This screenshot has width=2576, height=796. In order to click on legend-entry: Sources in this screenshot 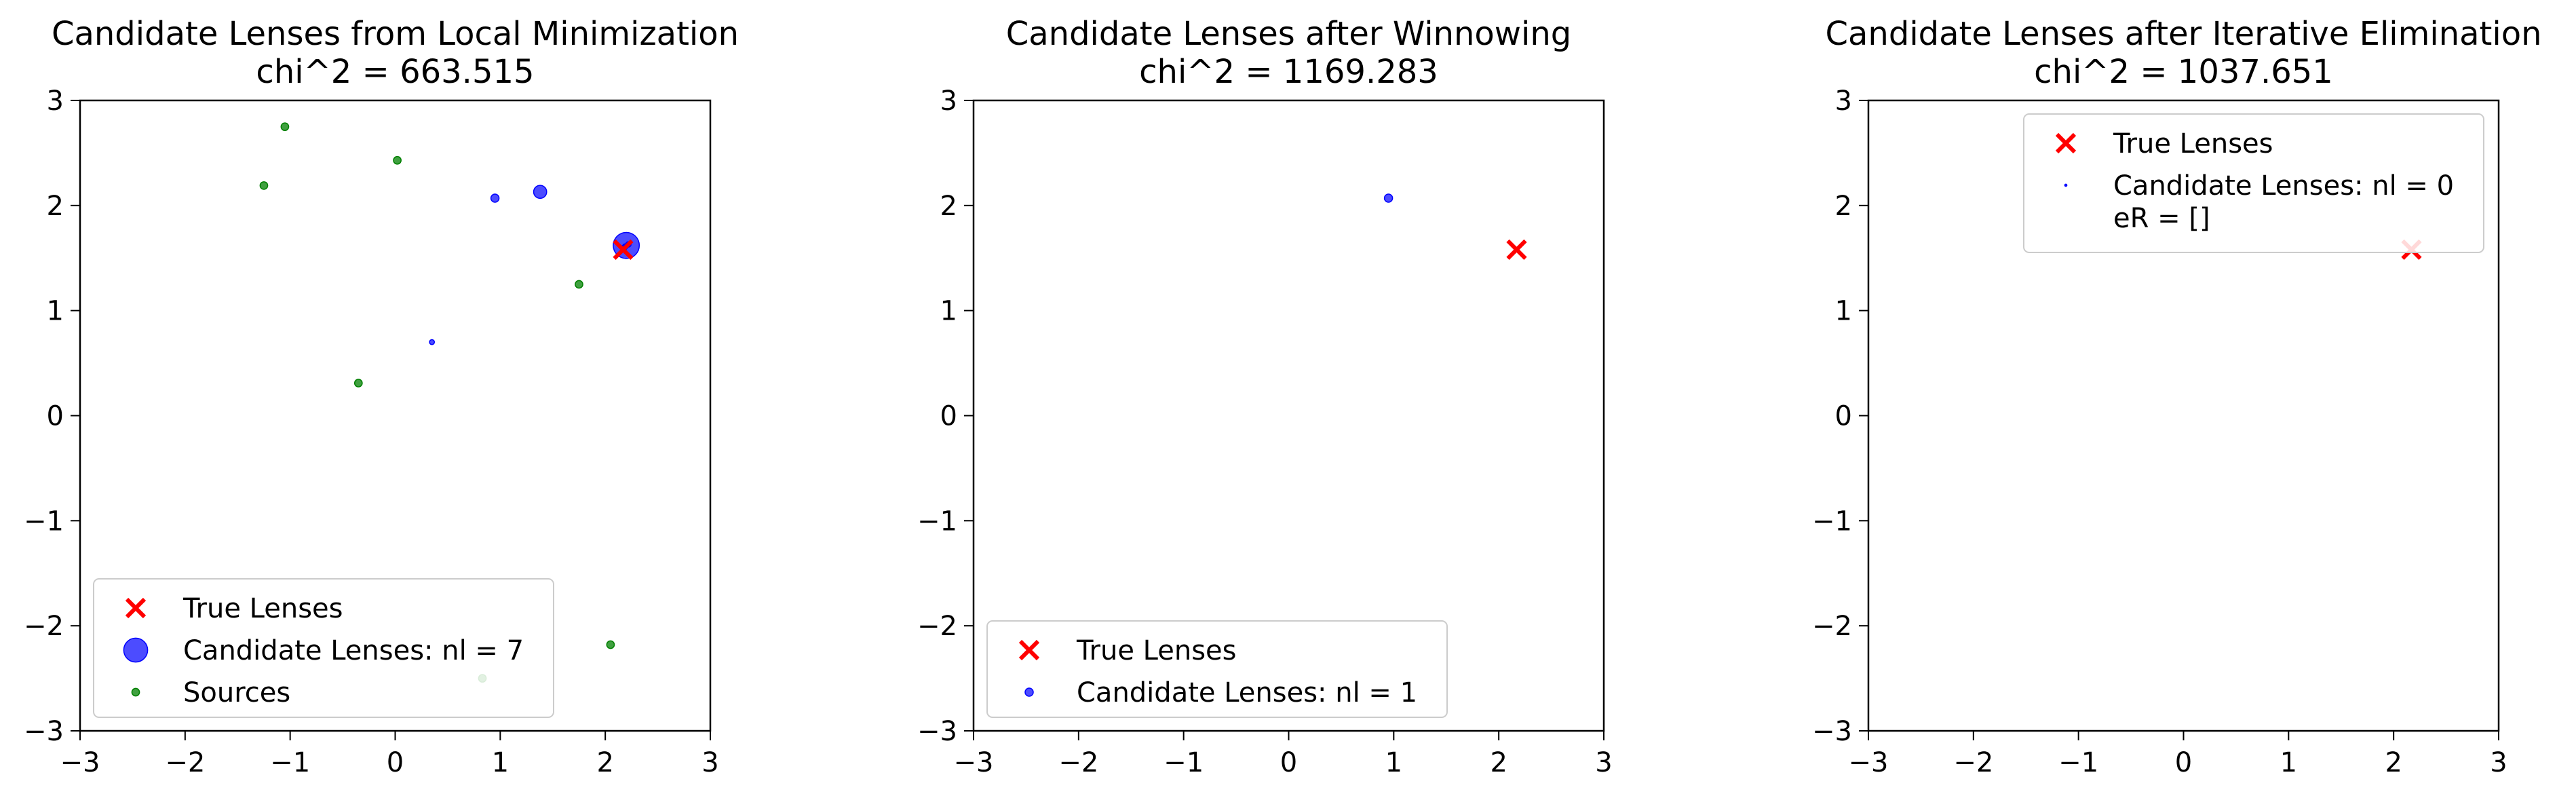, I will do `click(211, 692)`.